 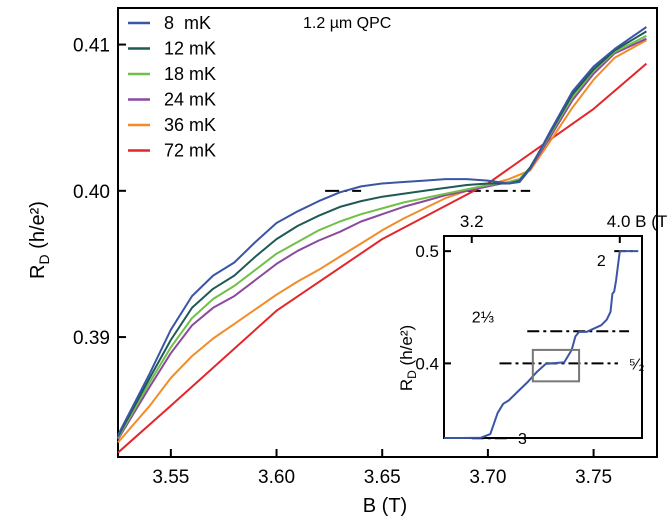 What do you see at coordinates (556, 365) in the screenshot?
I see `inset-zoom-box` at bounding box center [556, 365].